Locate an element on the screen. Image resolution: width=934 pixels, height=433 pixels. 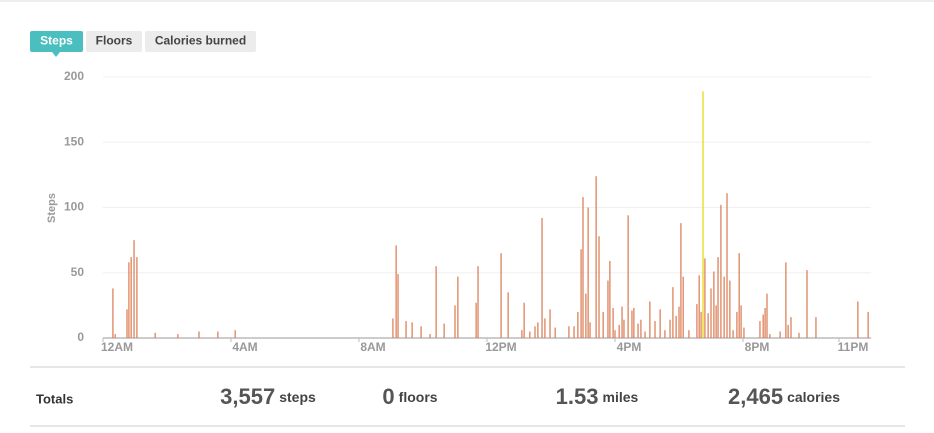
y-tick-label: 100 is located at coordinates (74, 207).